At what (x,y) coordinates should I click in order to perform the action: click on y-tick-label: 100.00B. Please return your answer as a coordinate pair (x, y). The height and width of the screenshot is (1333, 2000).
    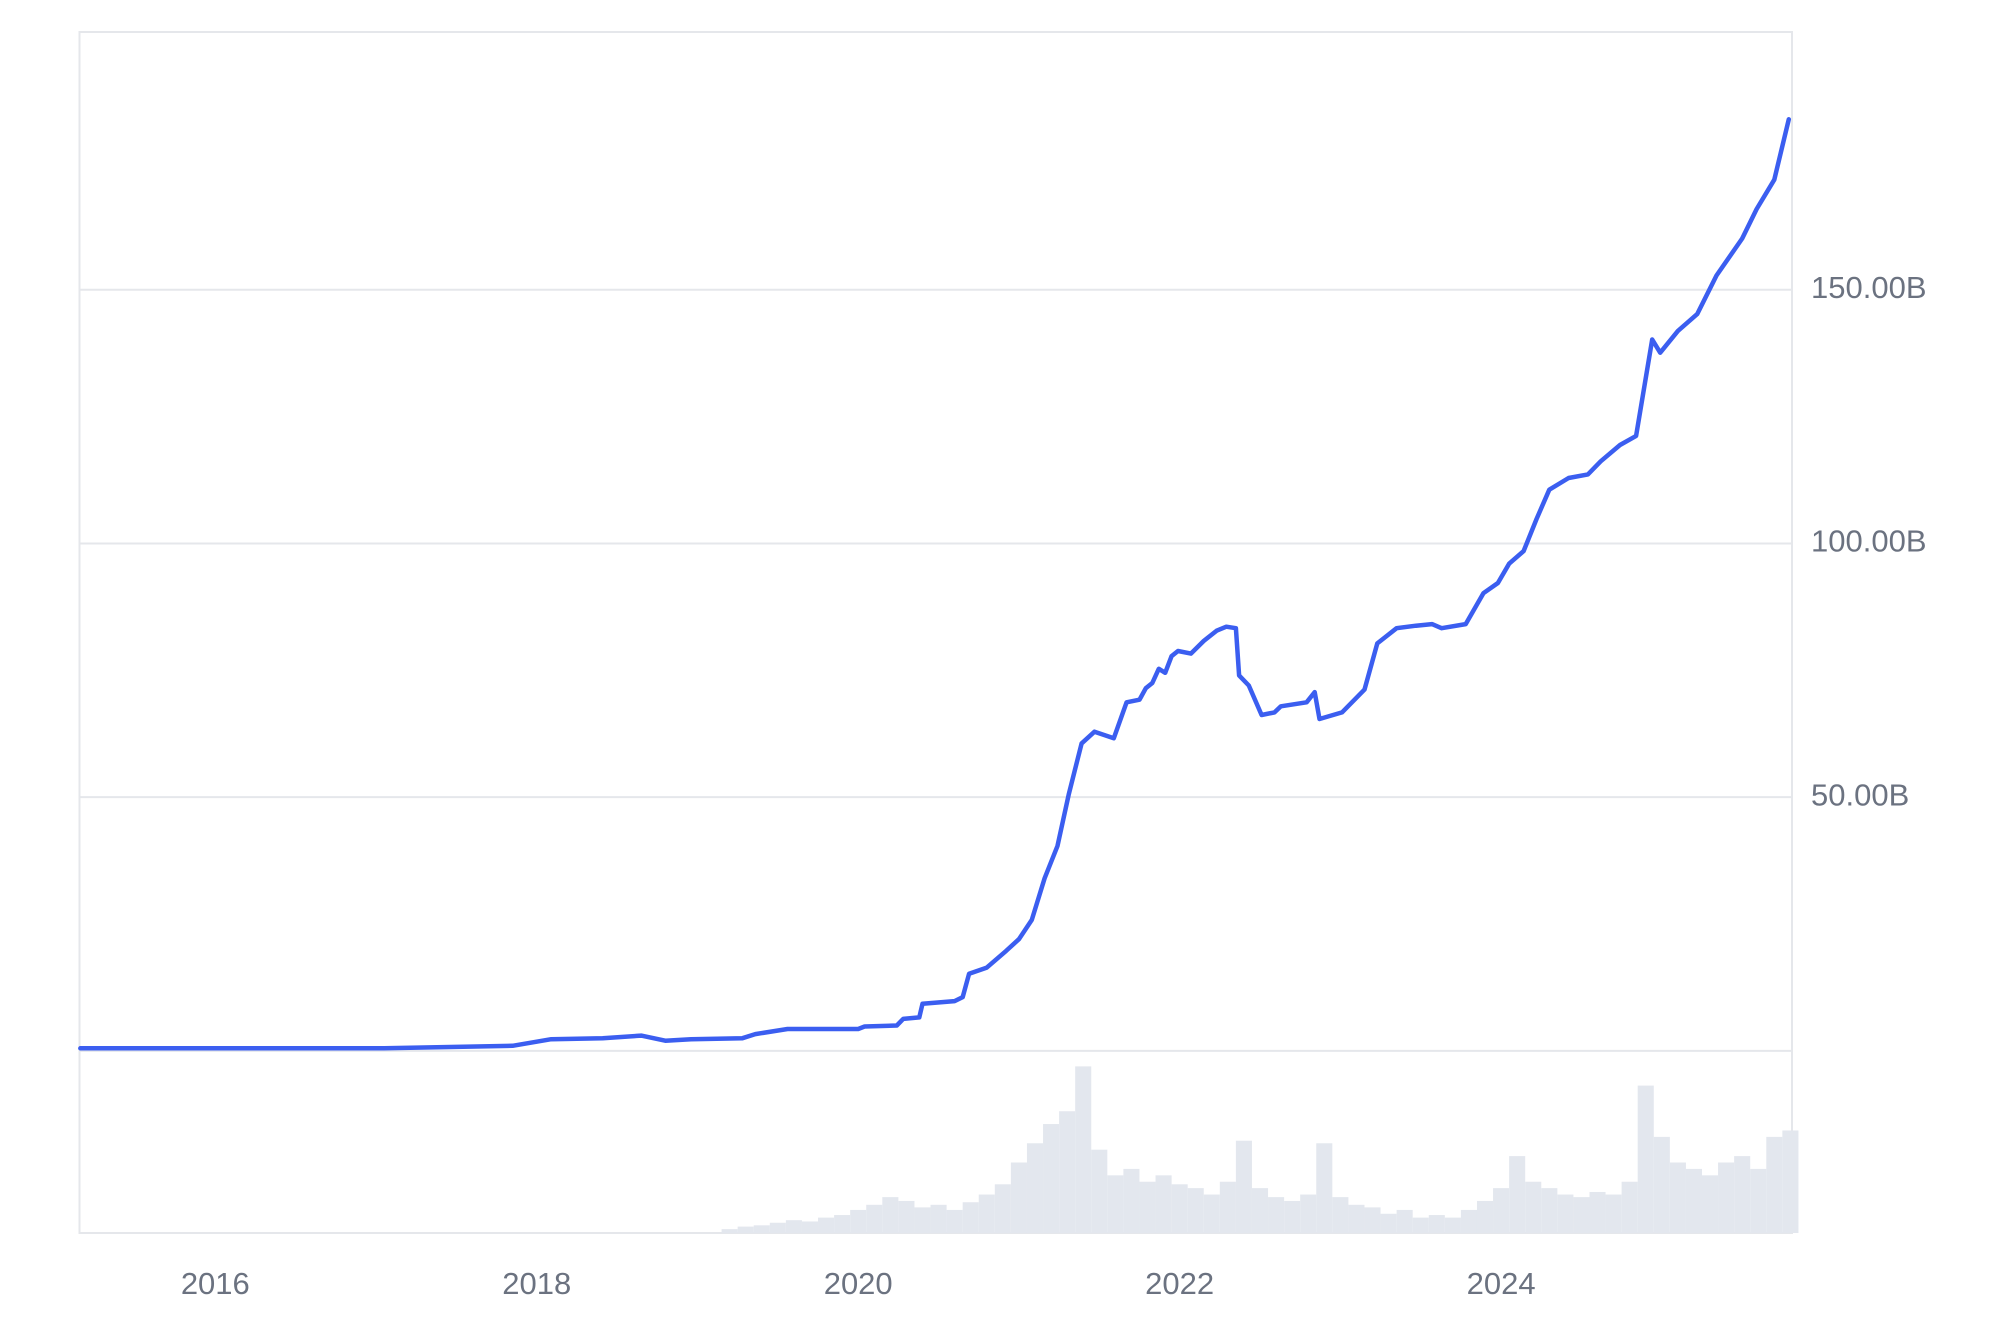
    Looking at the image, I should click on (1869, 541).